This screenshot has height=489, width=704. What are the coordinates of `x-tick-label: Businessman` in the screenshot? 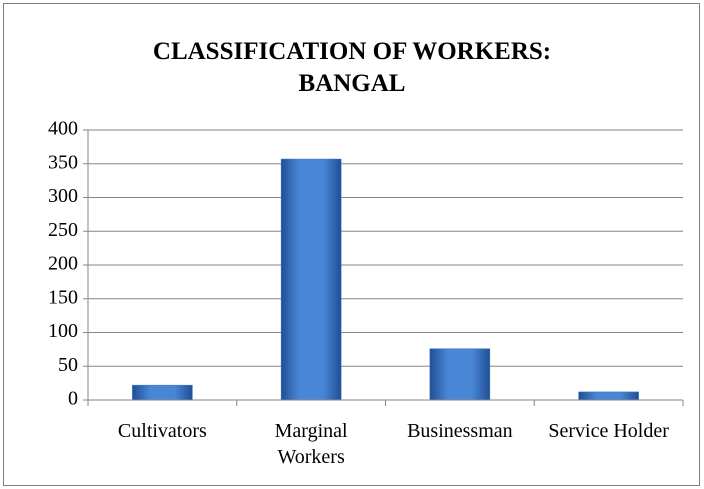 It's located at (460, 431).